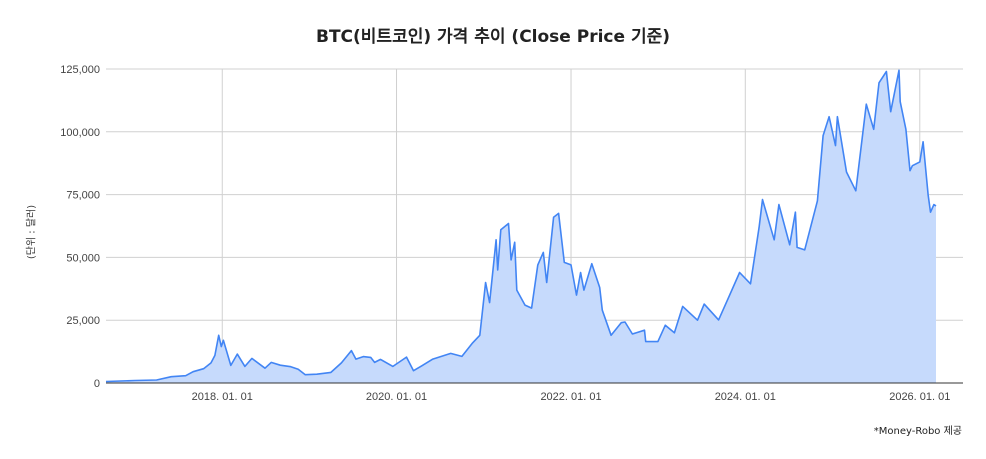  I want to click on y-tick-label: 100,000, so click(80, 133).